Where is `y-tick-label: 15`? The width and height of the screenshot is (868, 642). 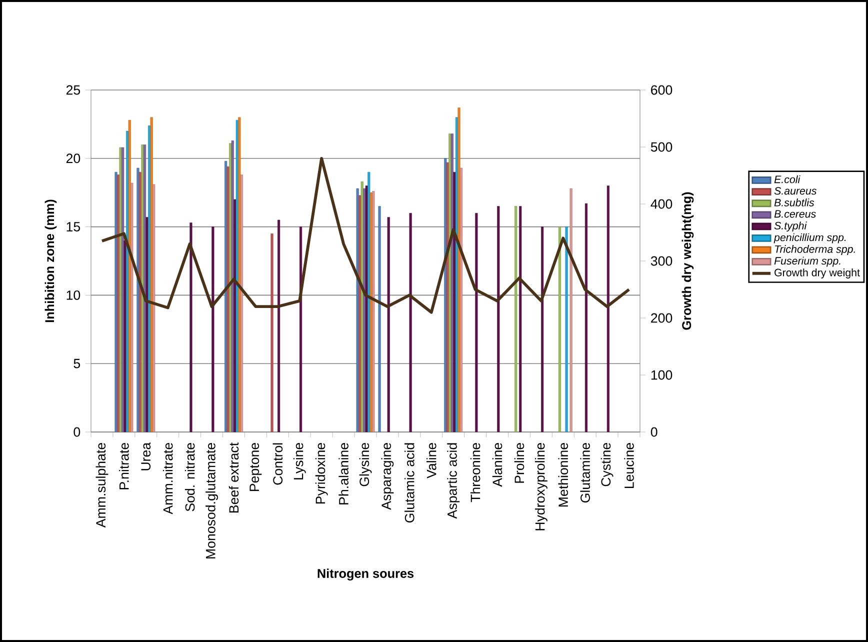 y-tick-label: 15 is located at coordinates (73, 227).